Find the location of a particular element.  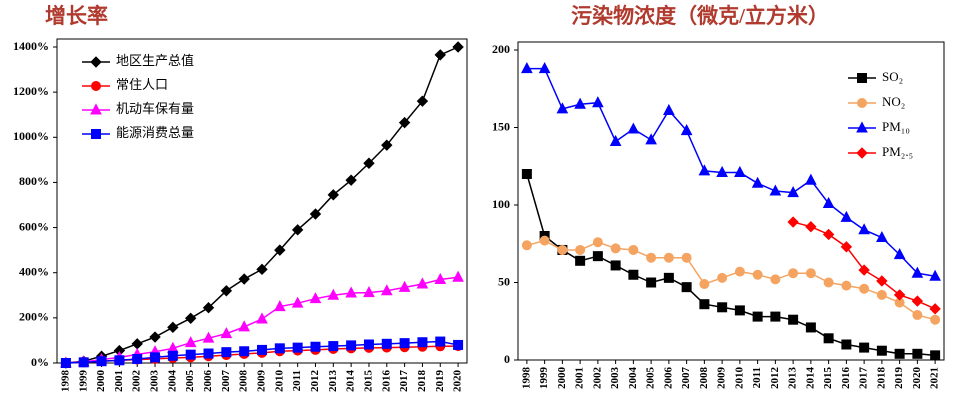

x-tick-label: 2018 is located at coordinates (881, 378).